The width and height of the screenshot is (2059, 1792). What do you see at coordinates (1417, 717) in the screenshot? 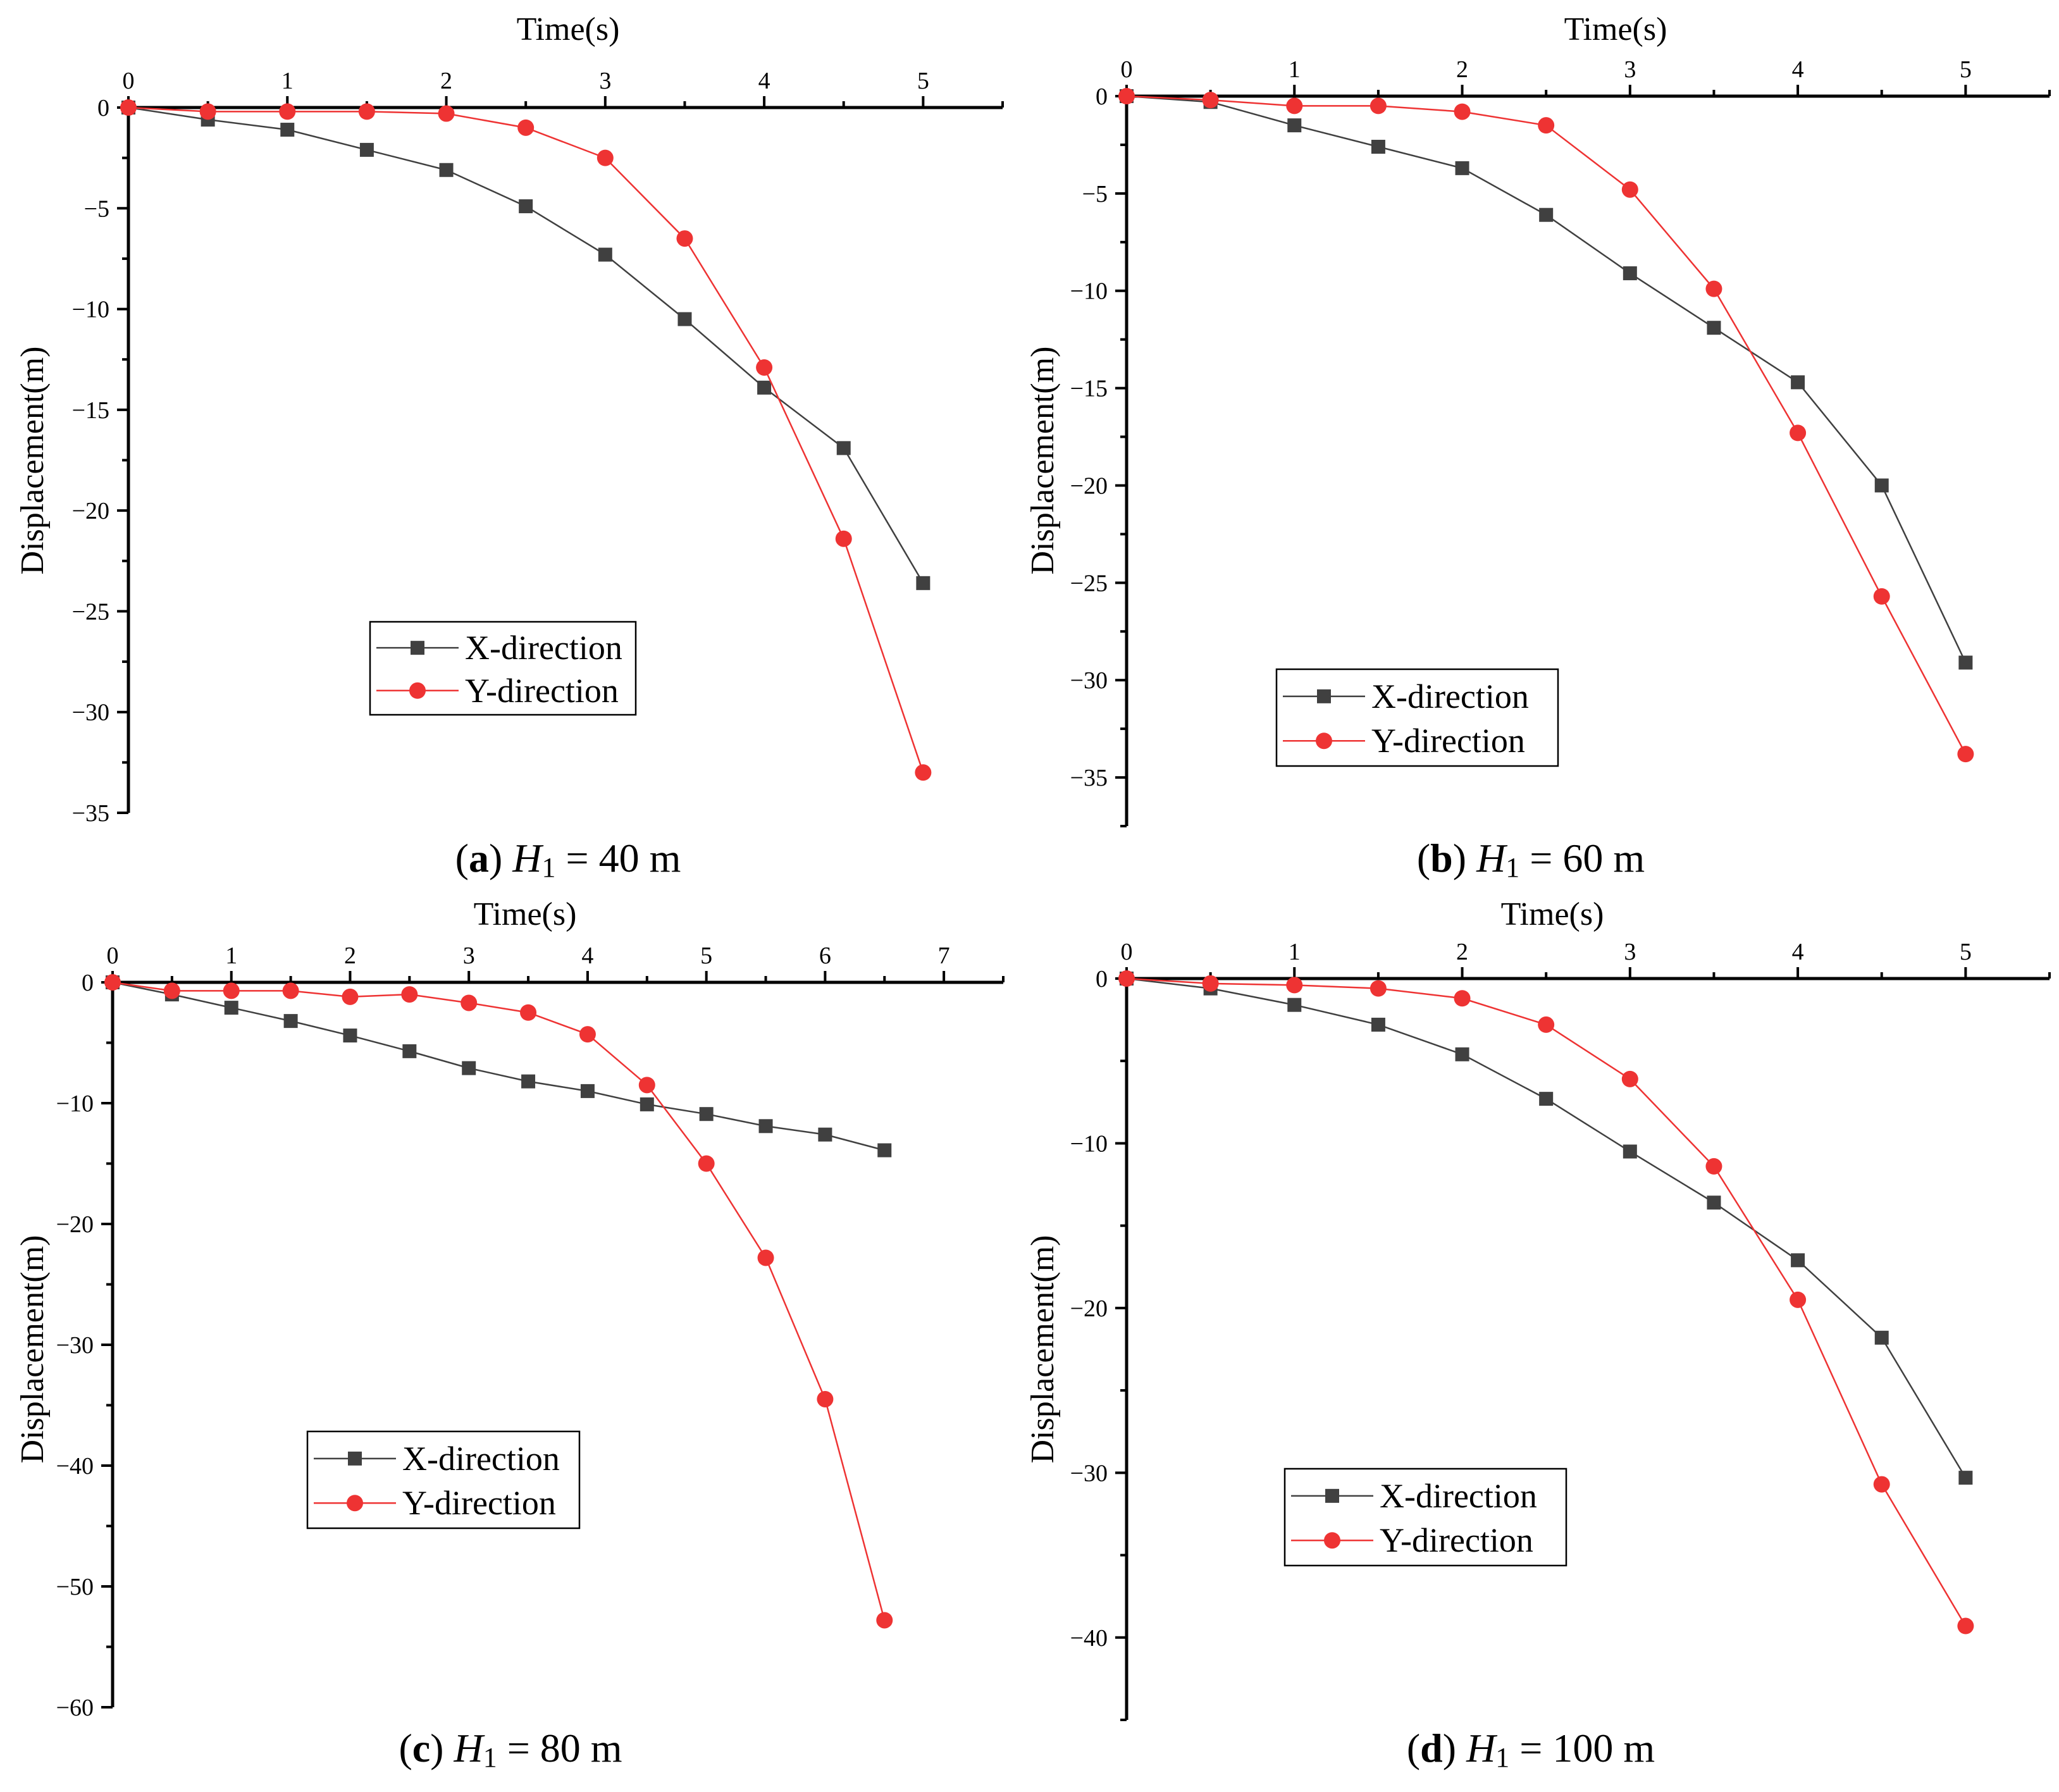
I see `legend-box` at bounding box center [1417, 717].